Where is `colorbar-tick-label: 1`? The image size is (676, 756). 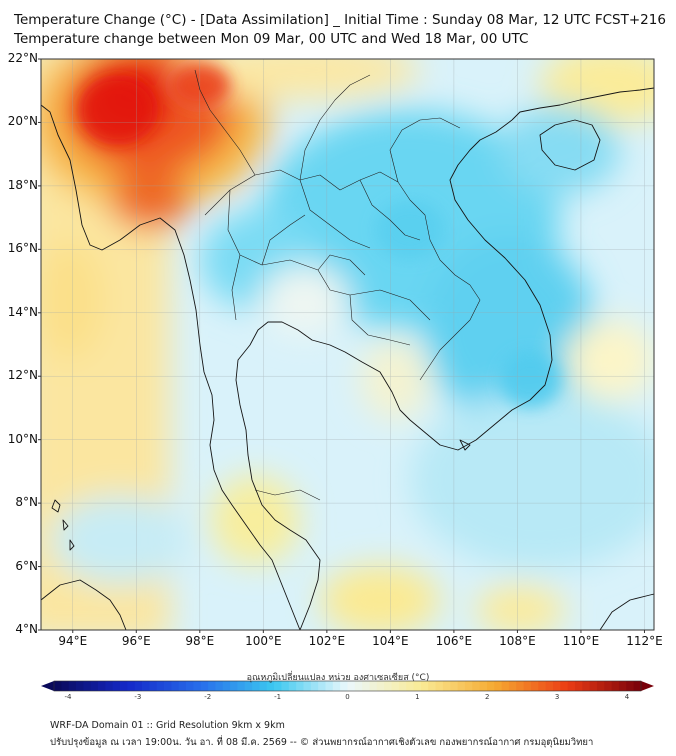
colorbar-tick-label: 1 is located at coordinates (417, 697).